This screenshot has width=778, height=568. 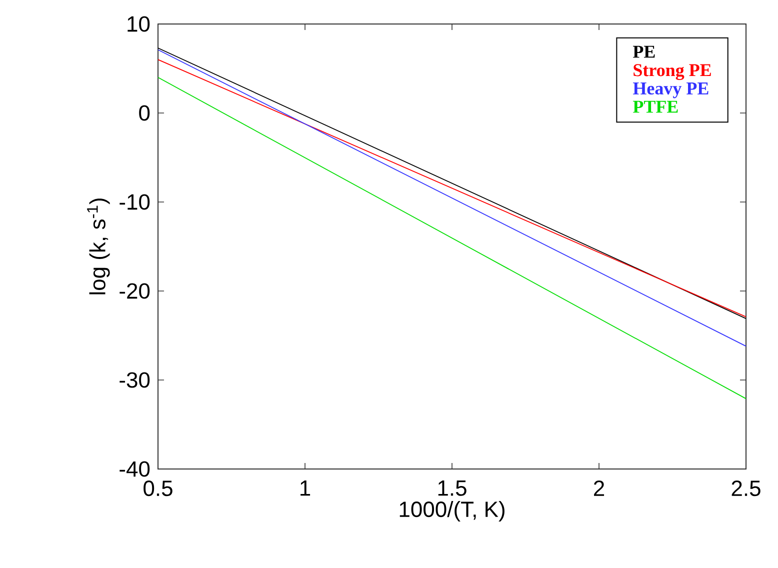 I want to click on y-tick-label: -10, so click(x=135, y=202).